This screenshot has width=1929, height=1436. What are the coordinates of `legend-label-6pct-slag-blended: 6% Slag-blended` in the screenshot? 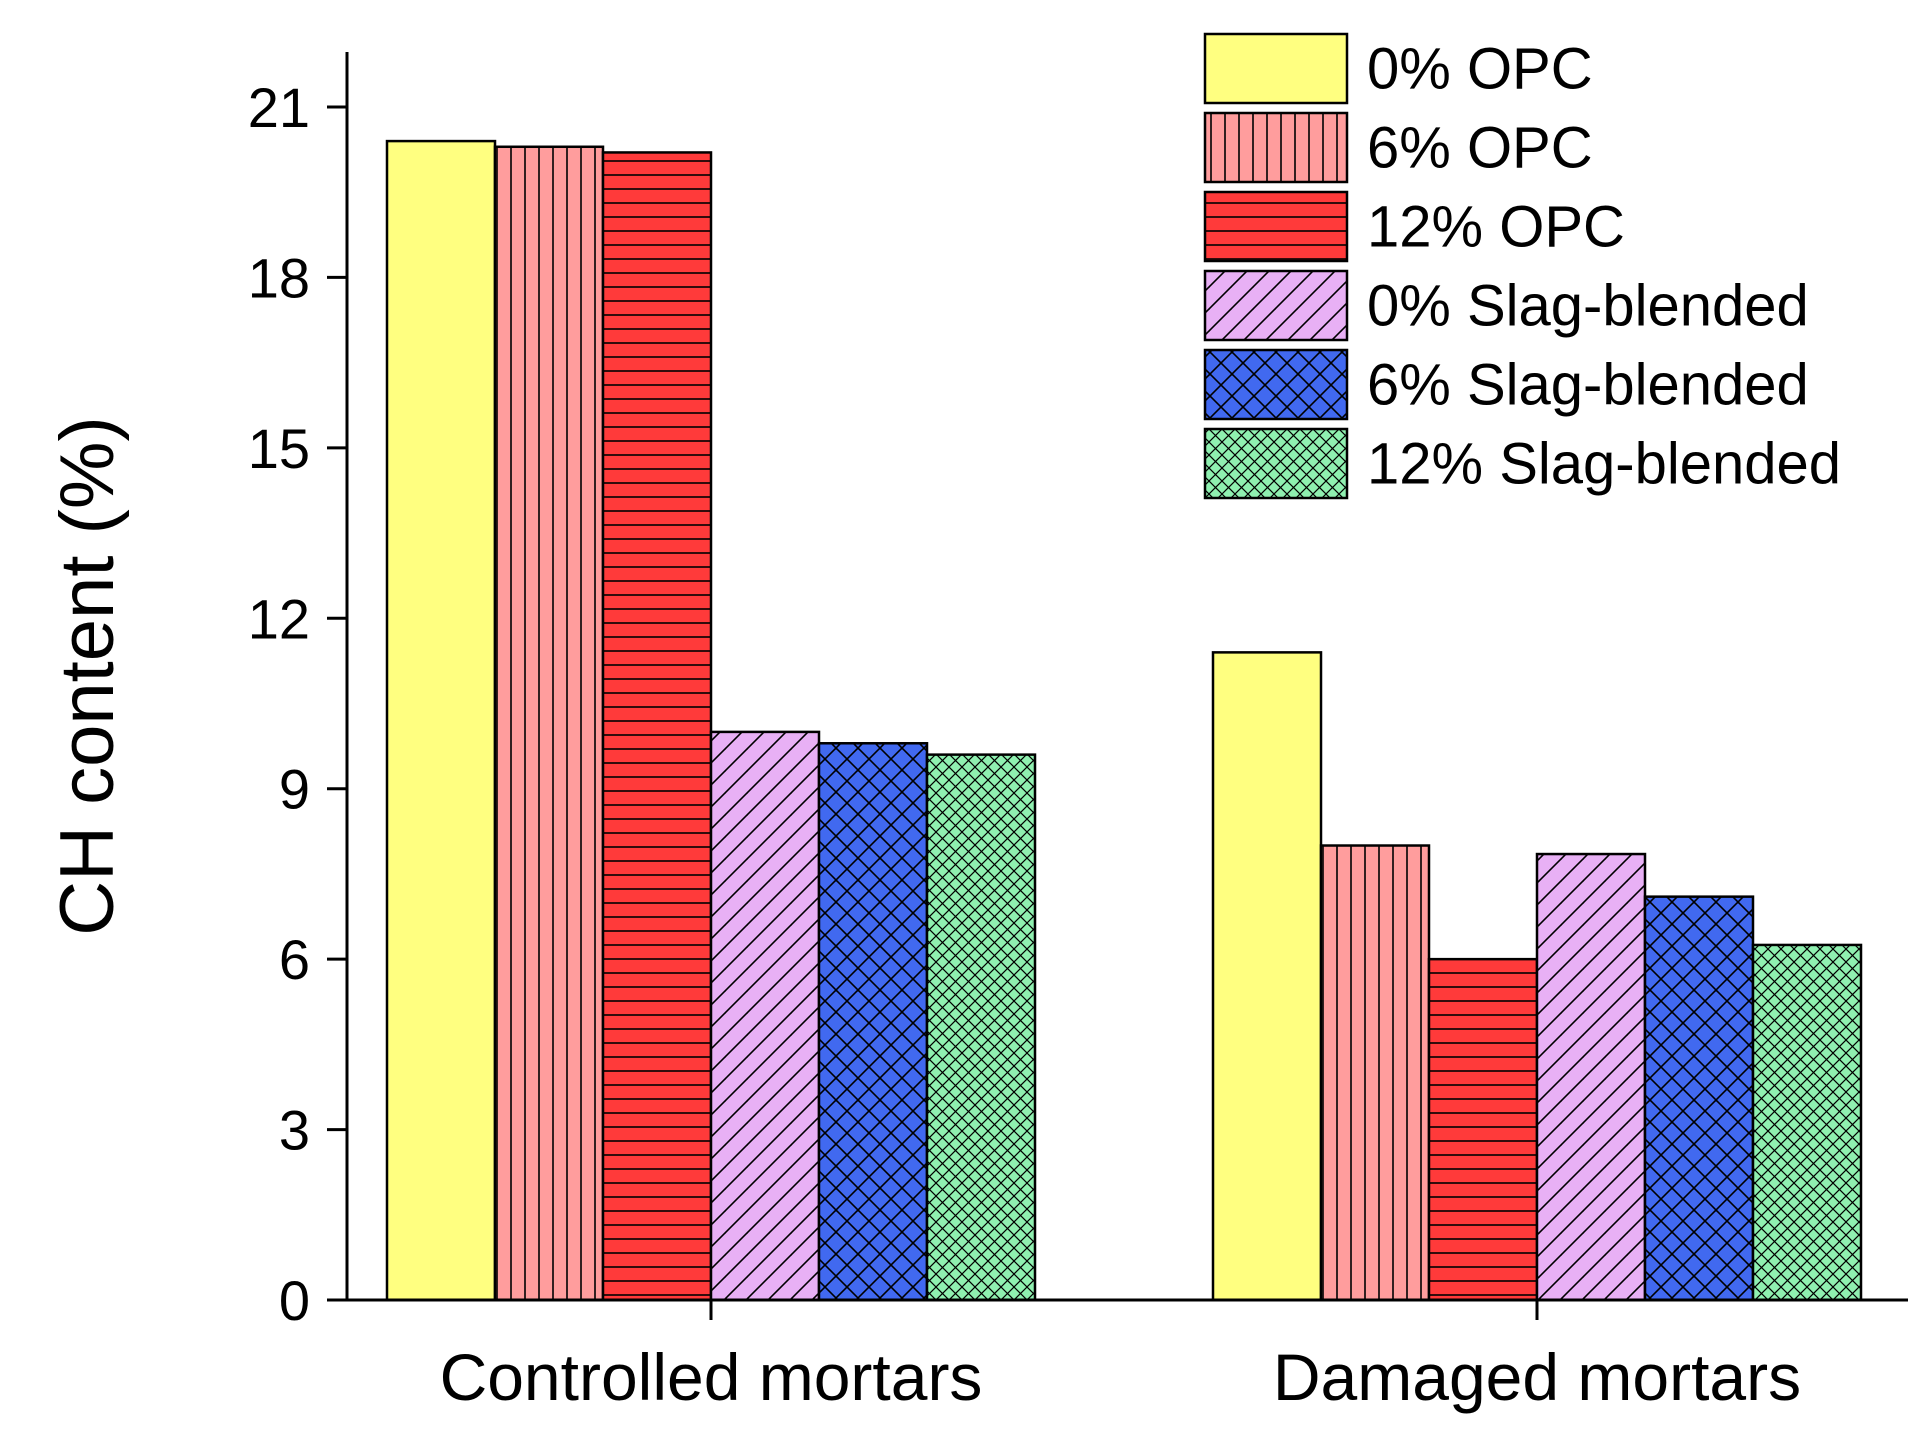 It's located at (1588, 385).